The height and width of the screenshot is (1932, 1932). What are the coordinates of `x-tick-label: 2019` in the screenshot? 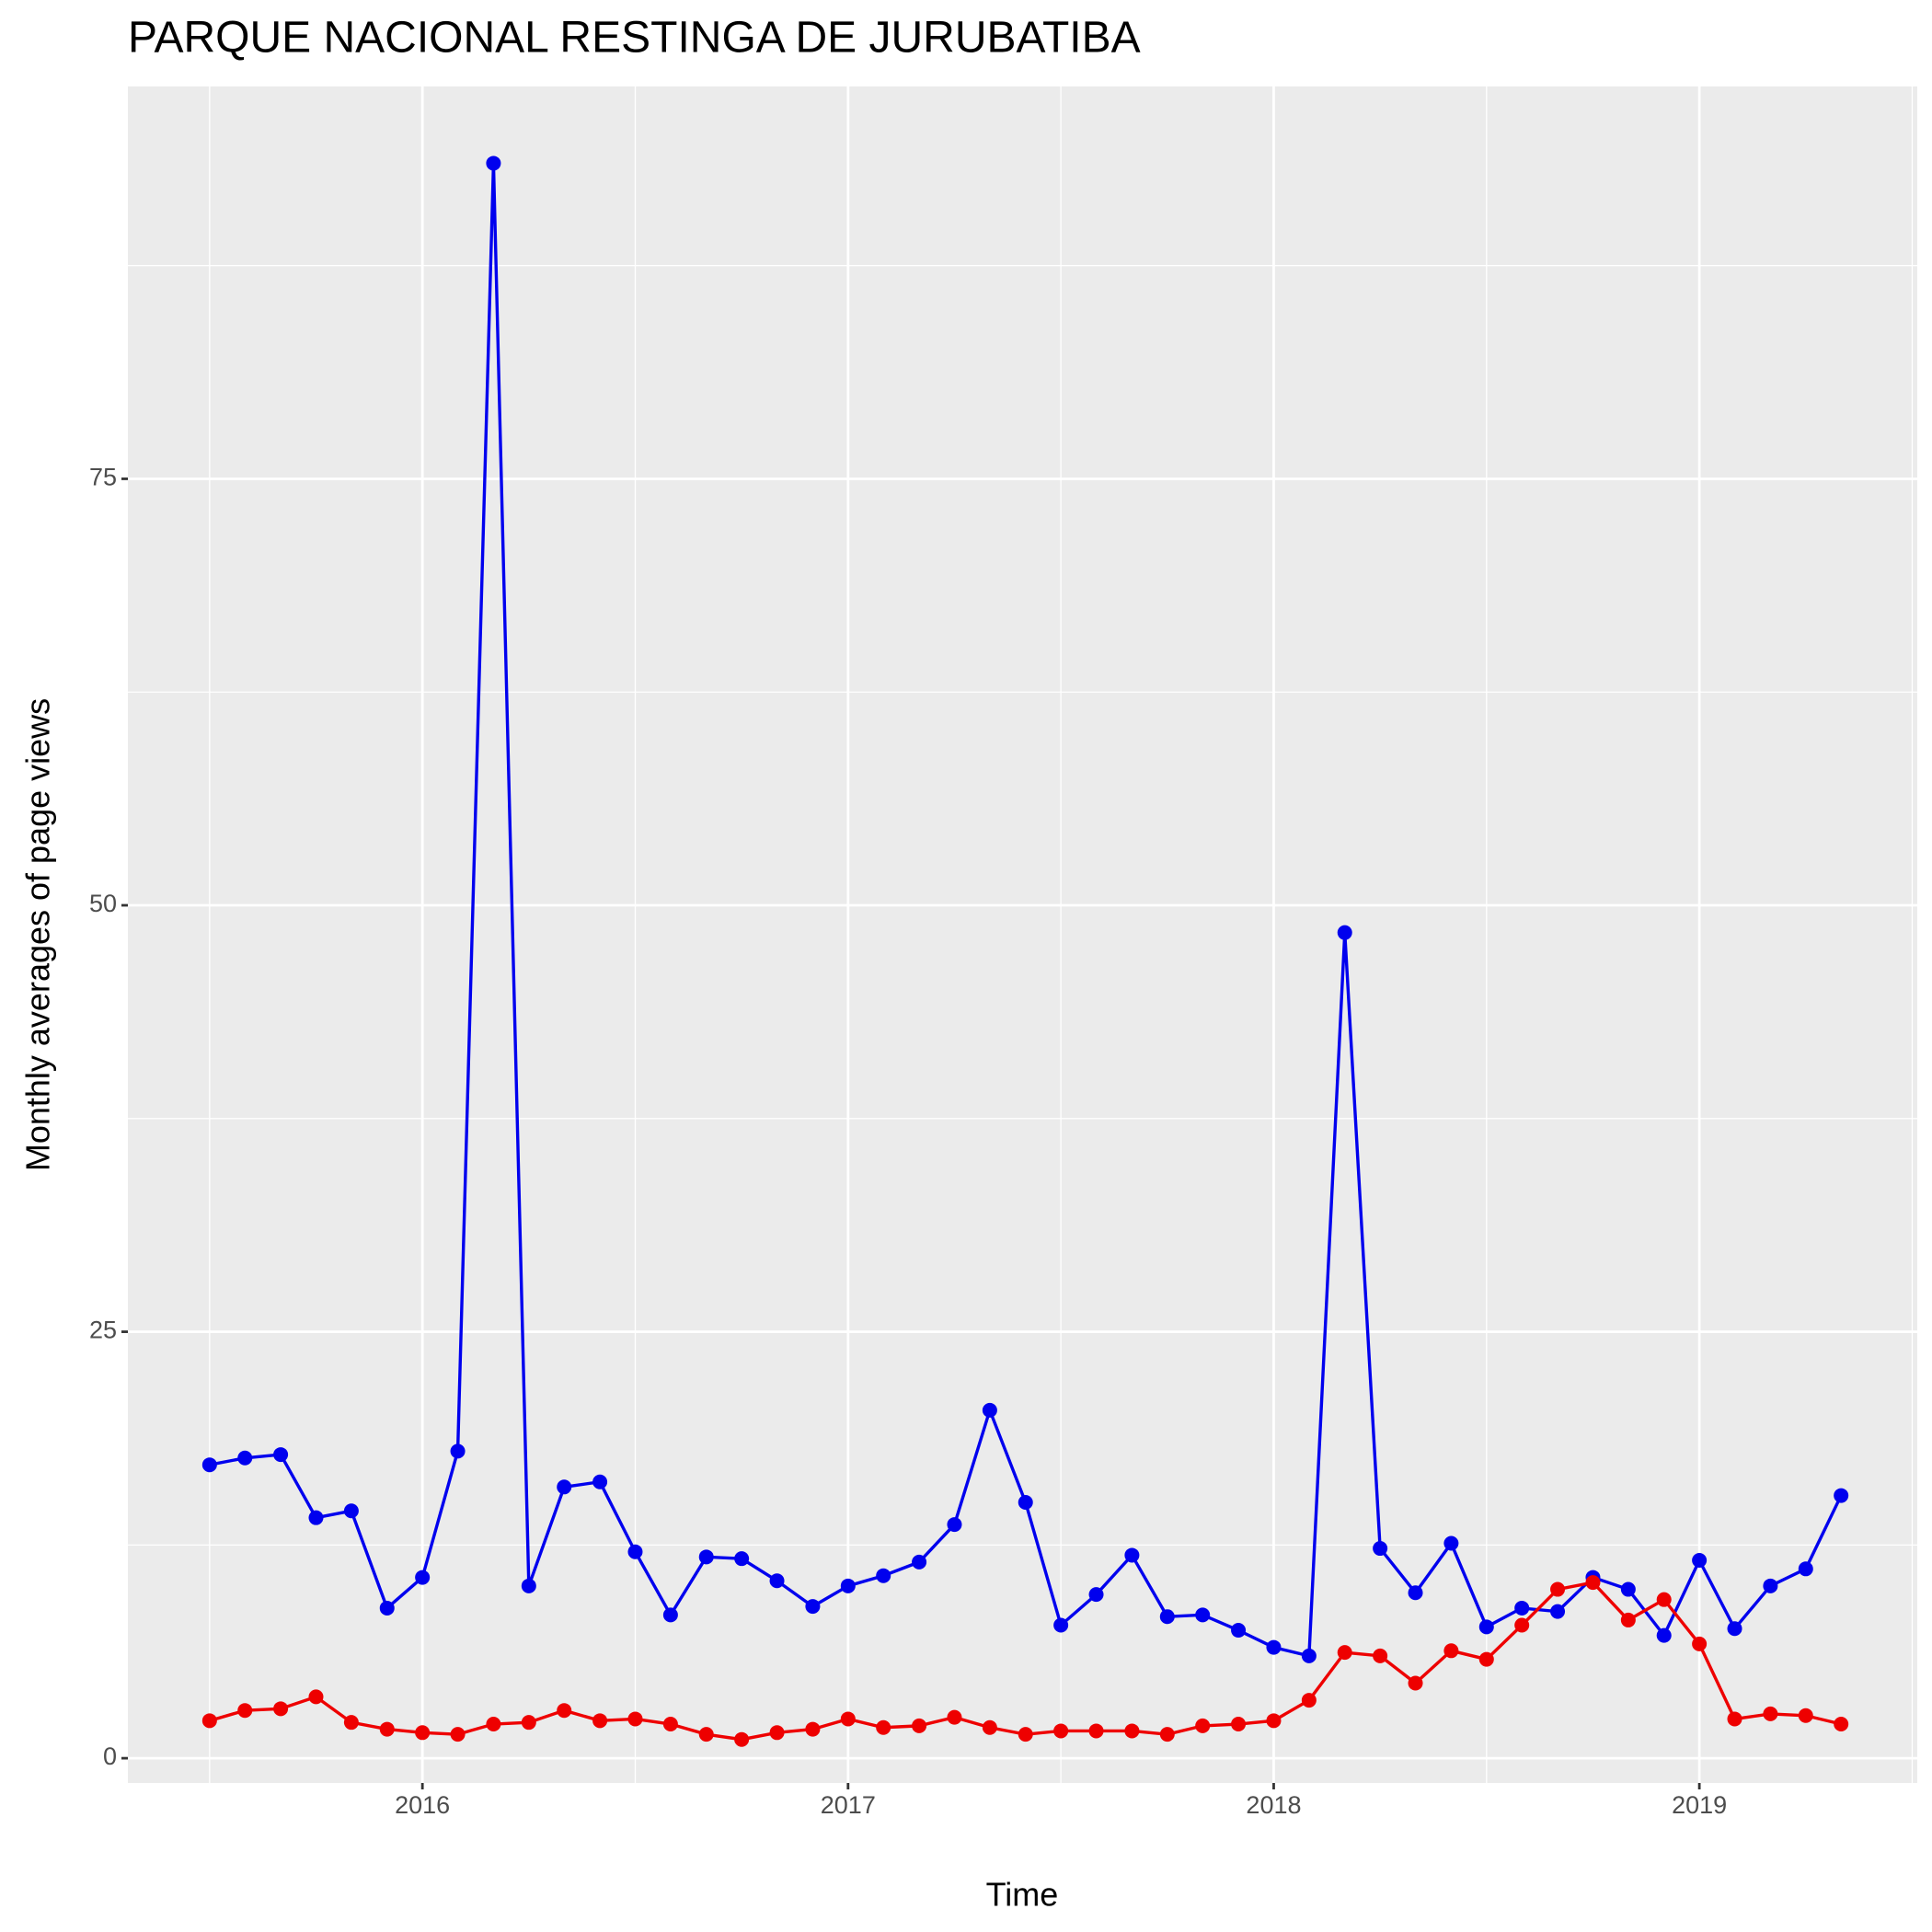 It's located at (1699, 1805).